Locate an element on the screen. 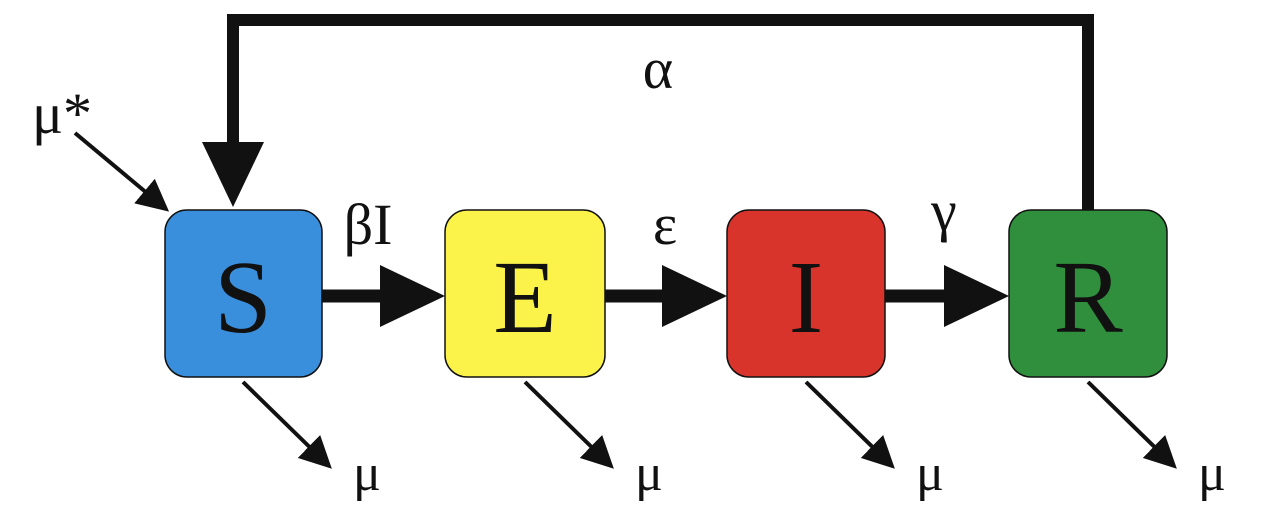 The height and width of the screenshot is (510, 1282). recovery-rate: γ is located at coordinates (943, 210).